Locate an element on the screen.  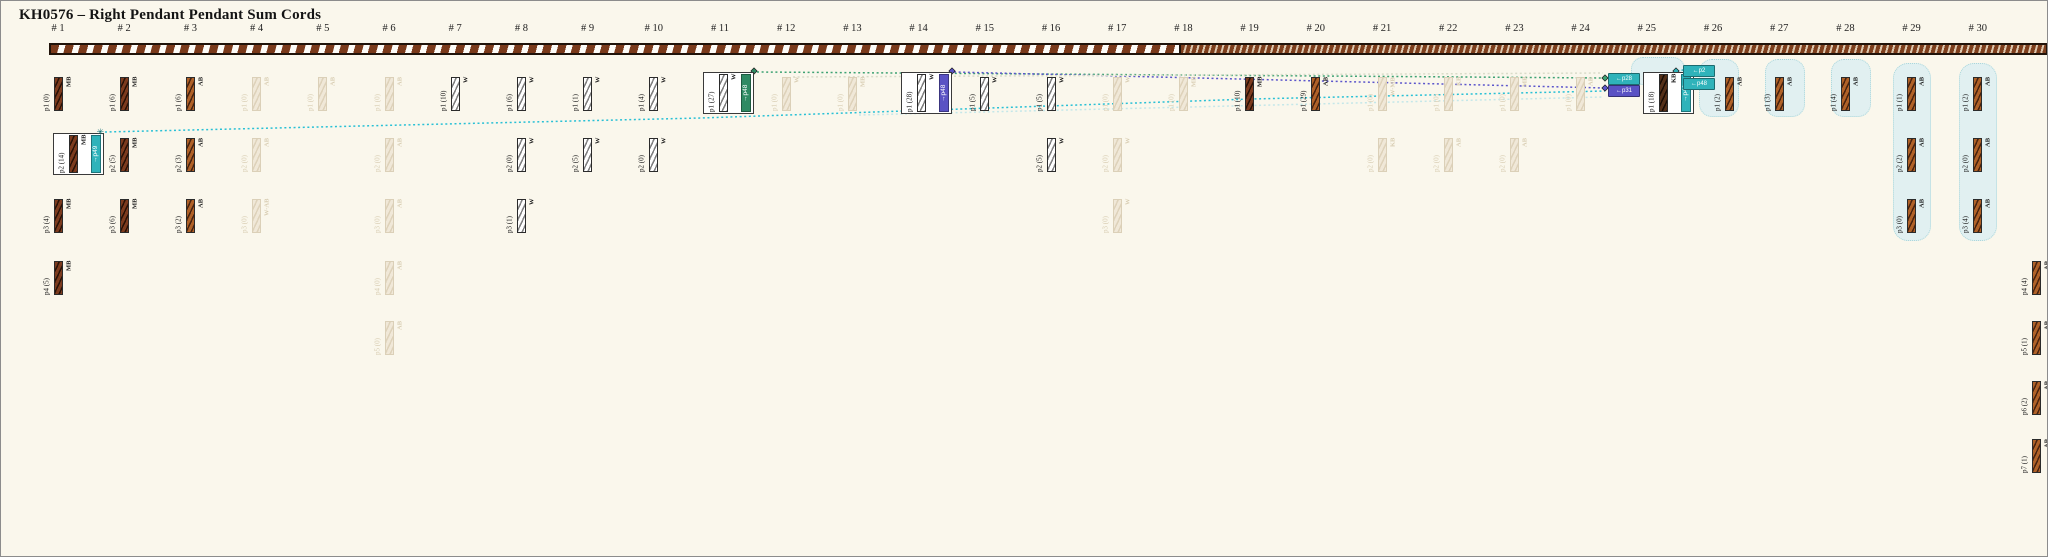
sum-source-tag: ←p31 is located at coordinates (1624, 91).